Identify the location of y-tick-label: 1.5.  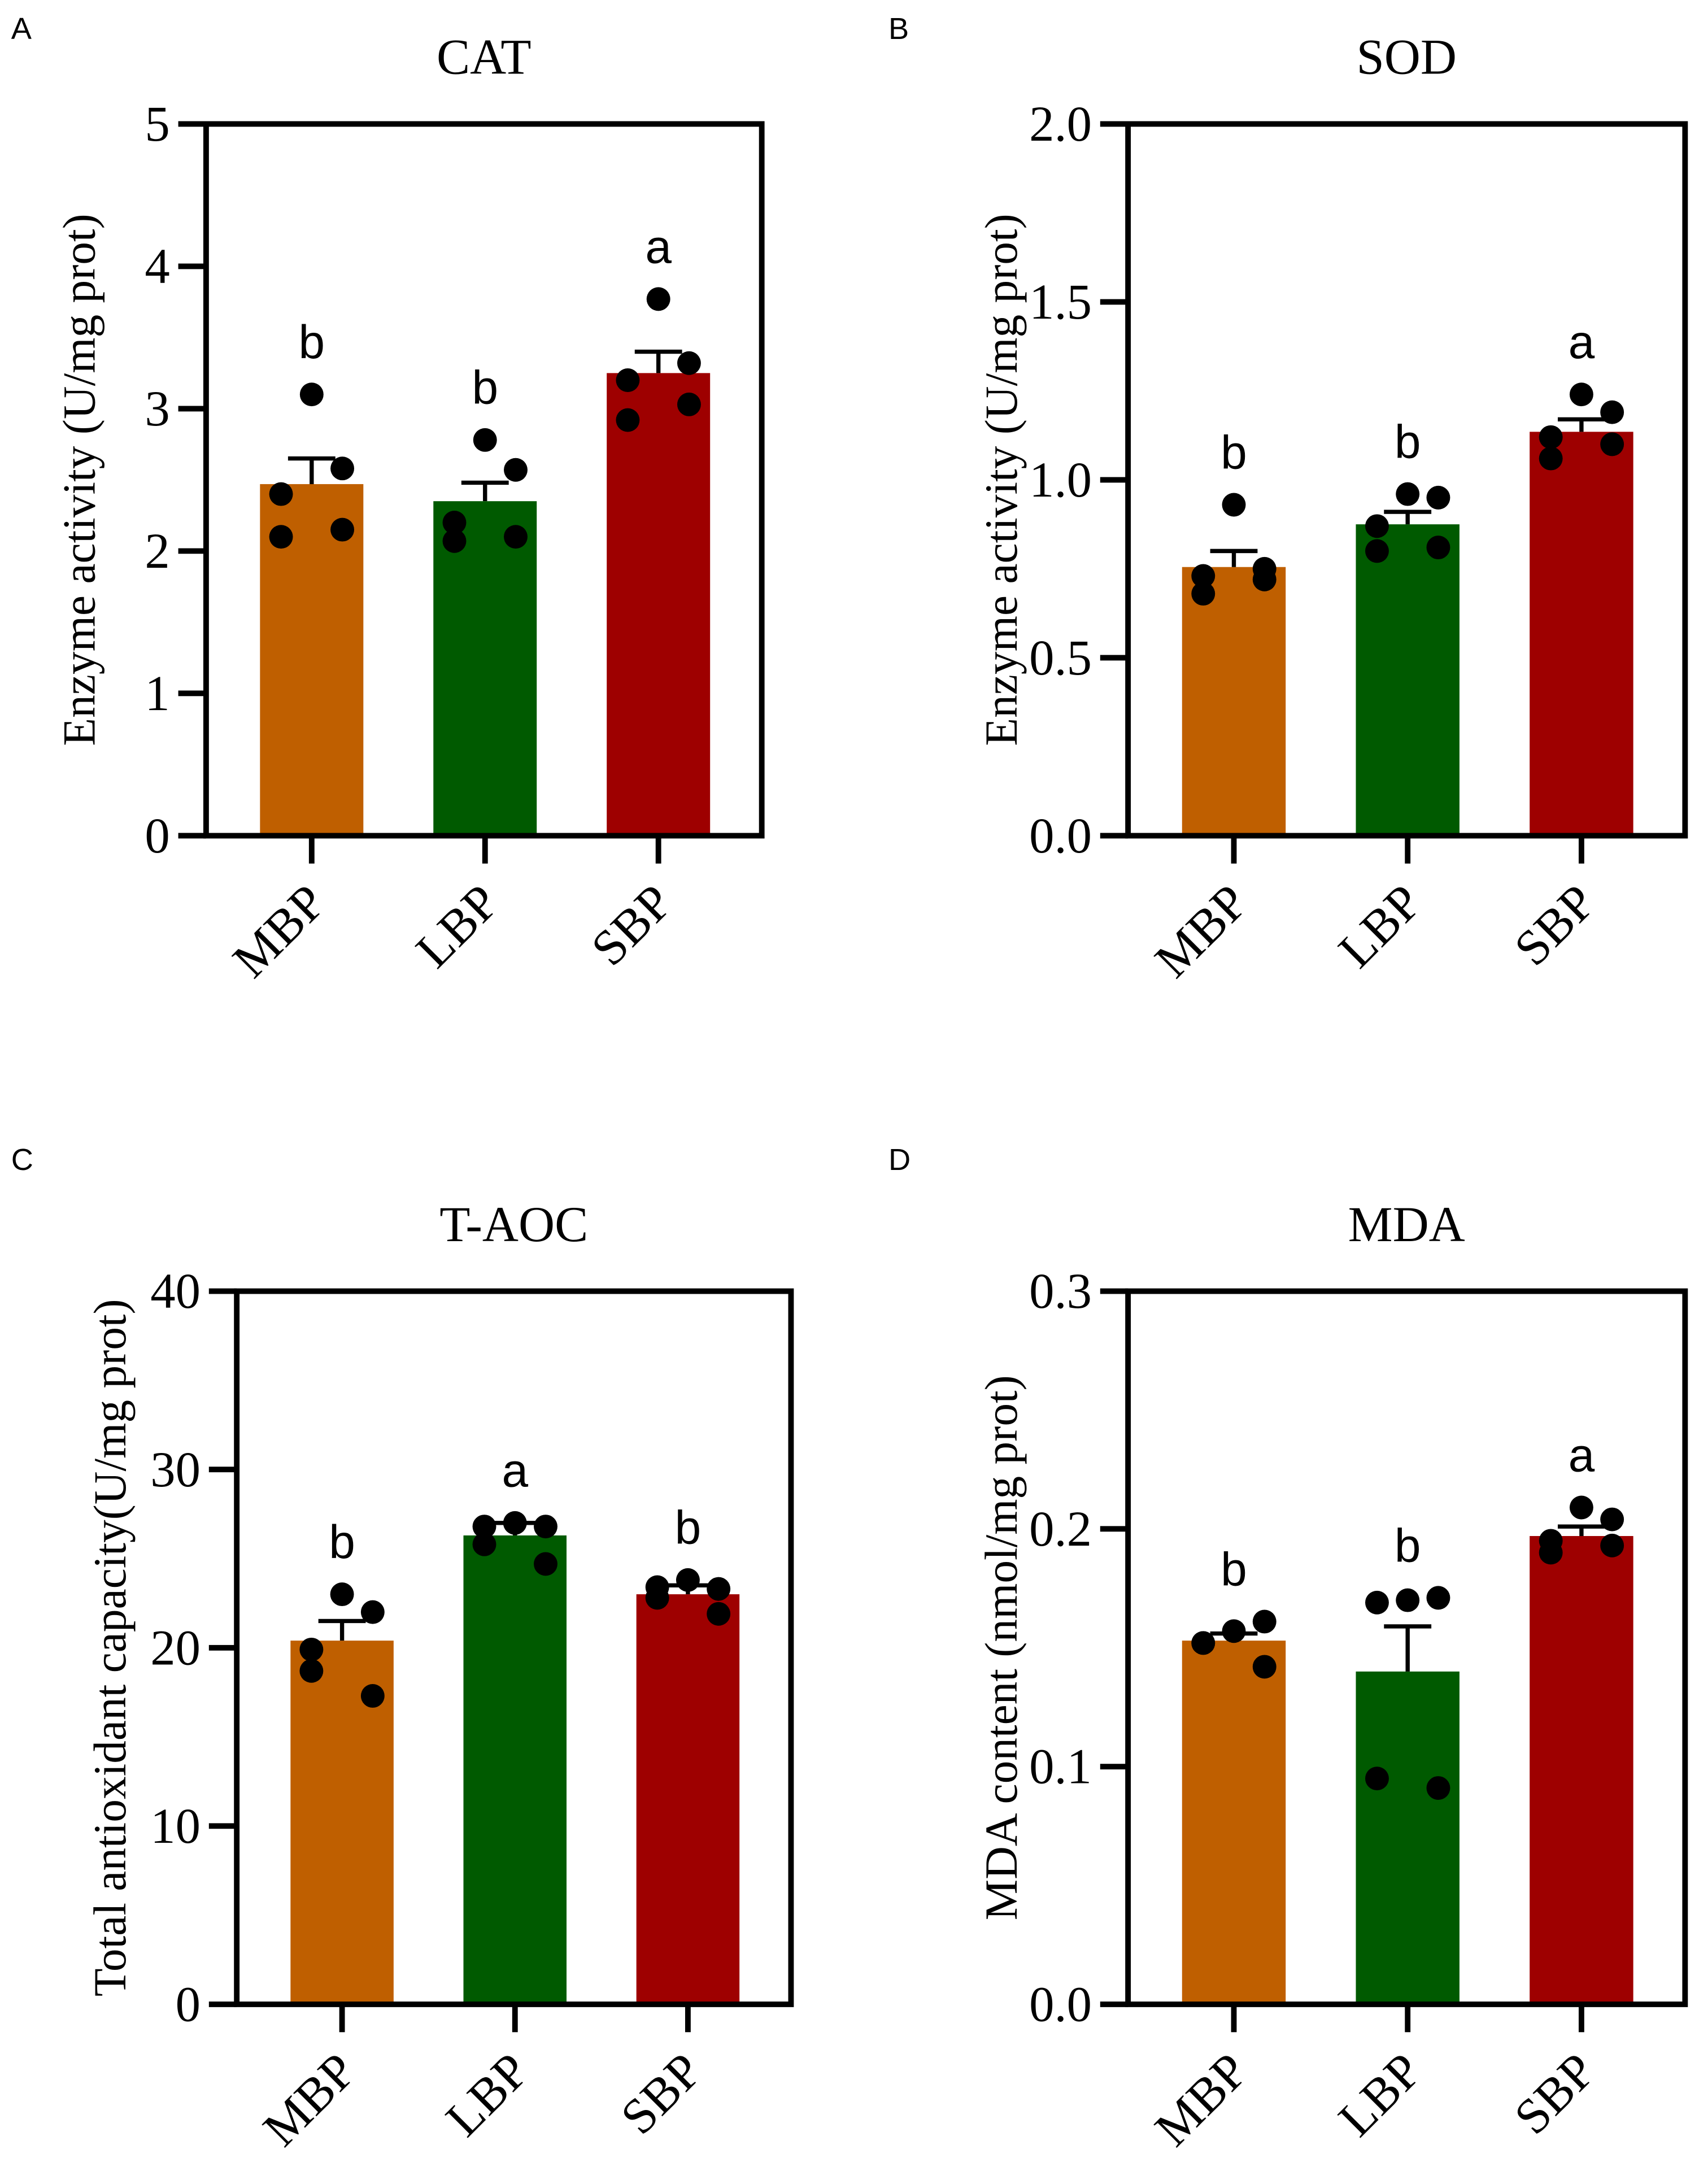
(1060, 302).